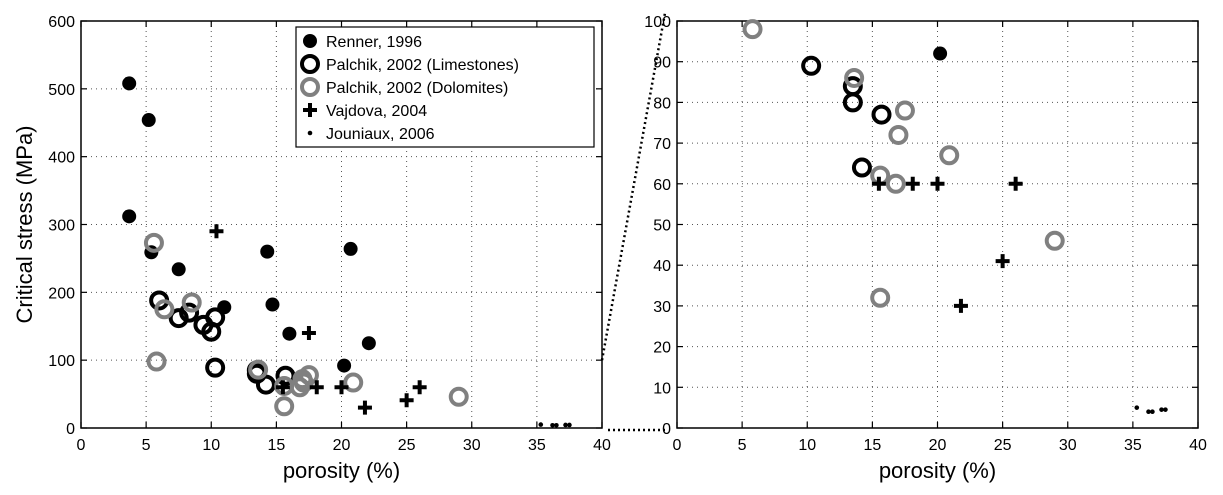 The height and width of the screenshot is (495, 1223). What do you see at coordinates (61, 226) in the screenshot?
I see `y-tick-label: 300` at bounding box center [61, 226].